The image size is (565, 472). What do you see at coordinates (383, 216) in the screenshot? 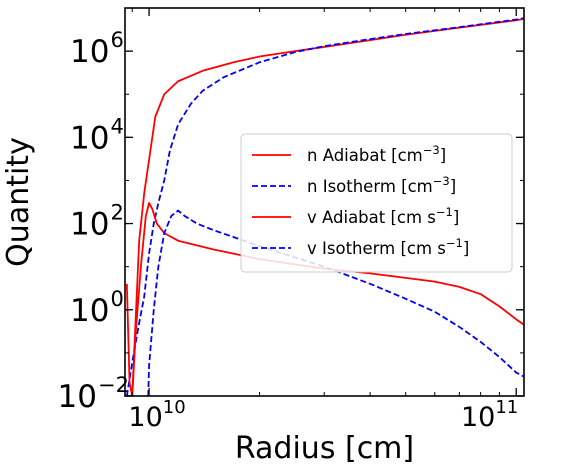
I see `legend-label-3: v Adiabat [cm s−1]` at bounding box center [383, 216].